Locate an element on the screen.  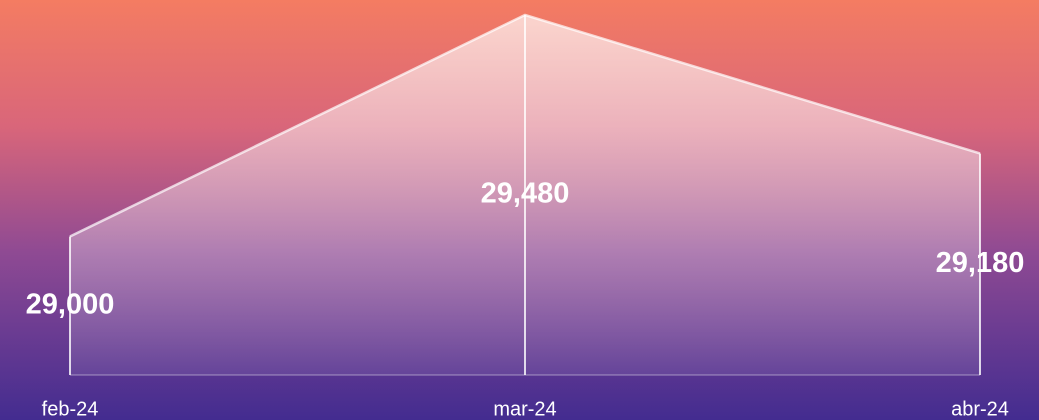
value-label: 29,000 is located at coordinates (70, 304).